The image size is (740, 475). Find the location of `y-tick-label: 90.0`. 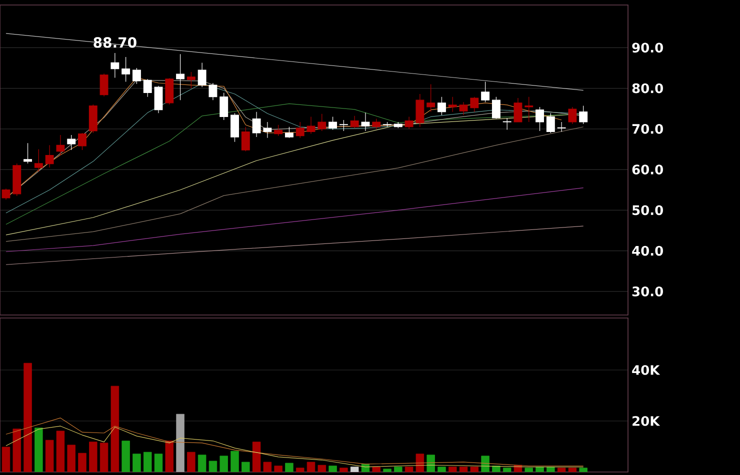

y-tick-label: 90.0 is located at coordinates (647, 47).